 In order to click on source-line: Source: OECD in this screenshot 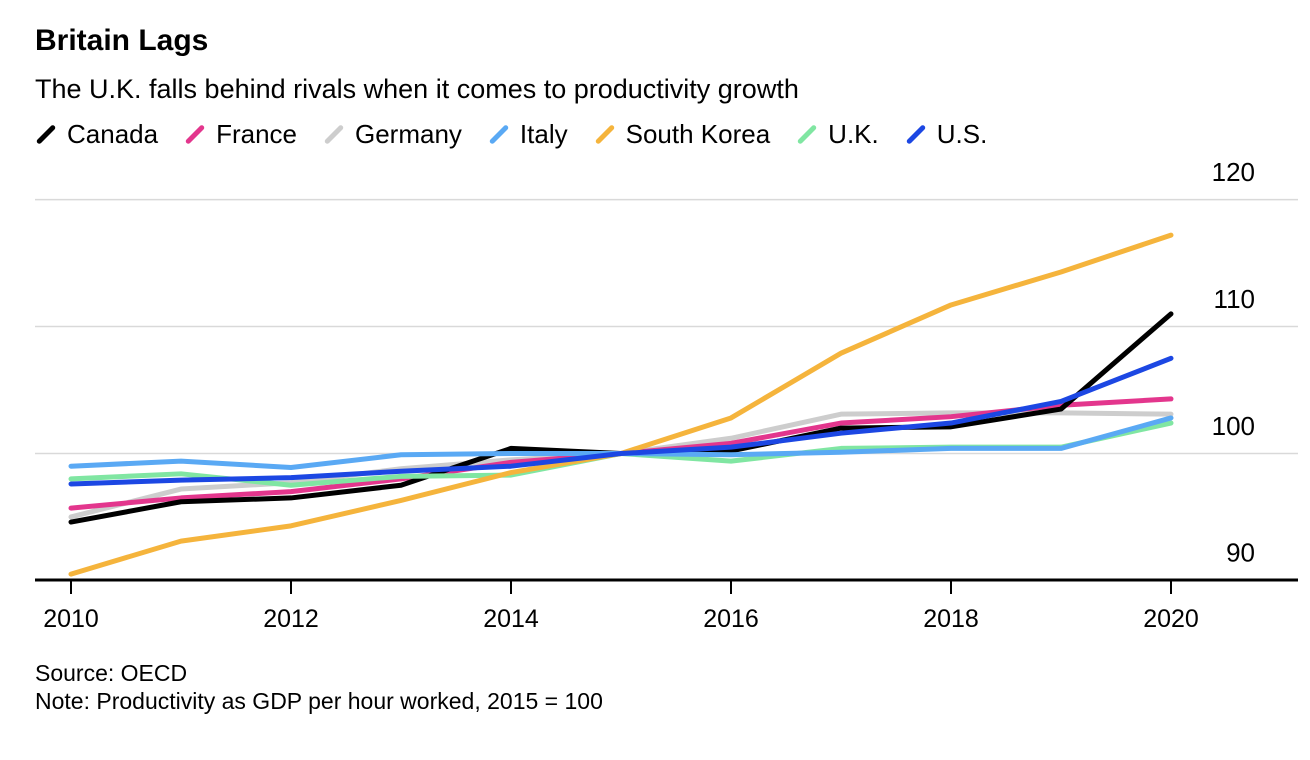, I will do `click(111, 673)`.